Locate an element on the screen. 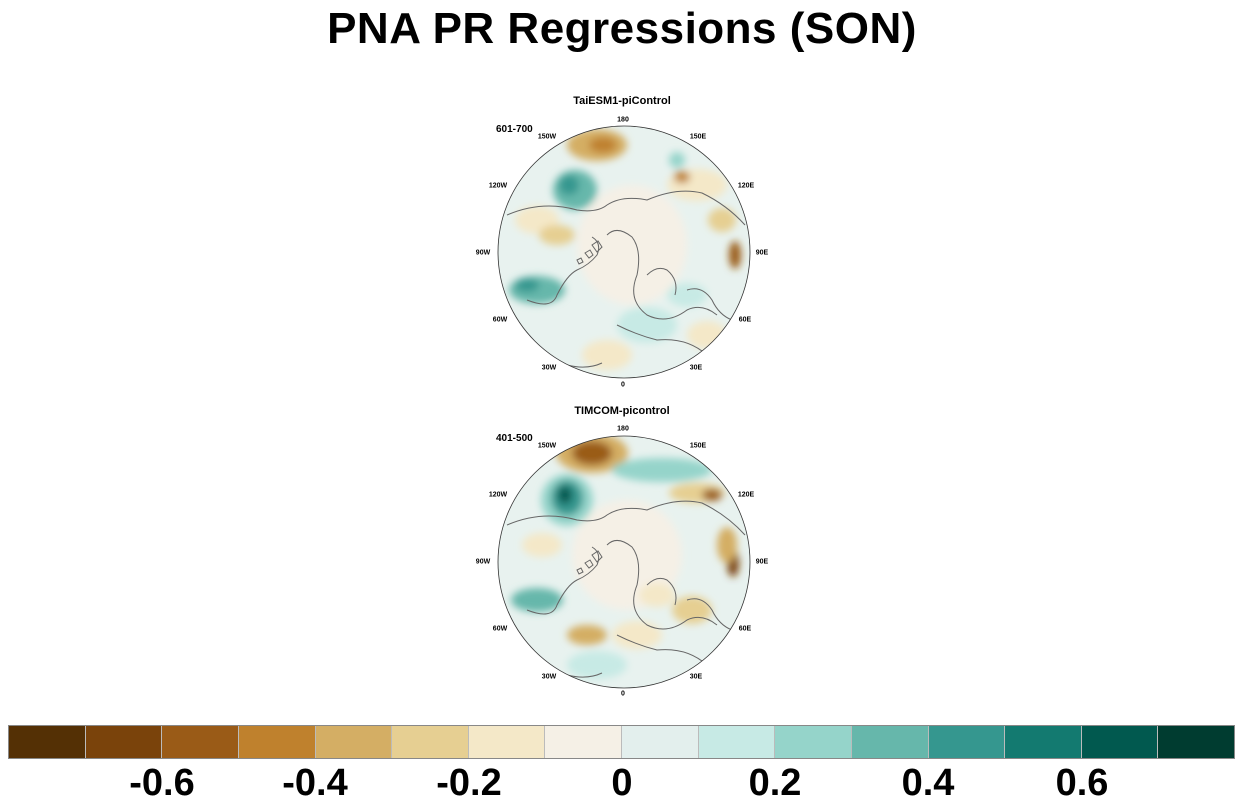 The image size is (1244, 807). colorbar is located at coordinates (621, 742).